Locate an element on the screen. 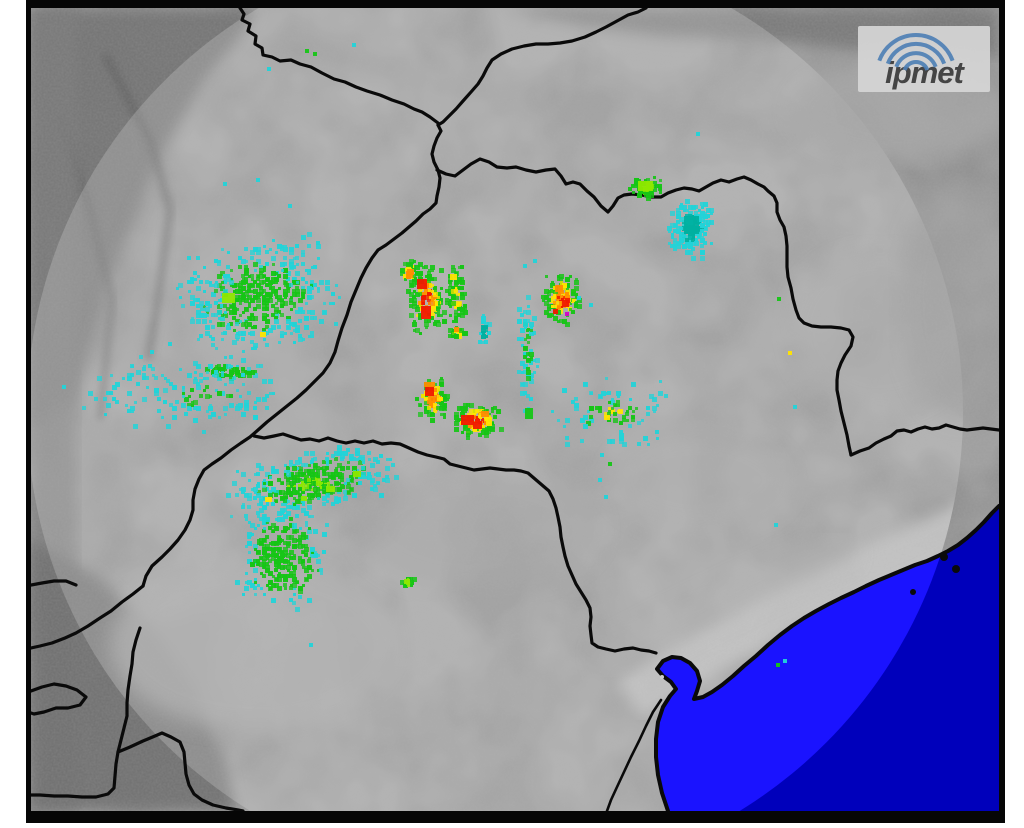 The image size is (1024, 828). border-mg-top is located at coordinates (339, 66).